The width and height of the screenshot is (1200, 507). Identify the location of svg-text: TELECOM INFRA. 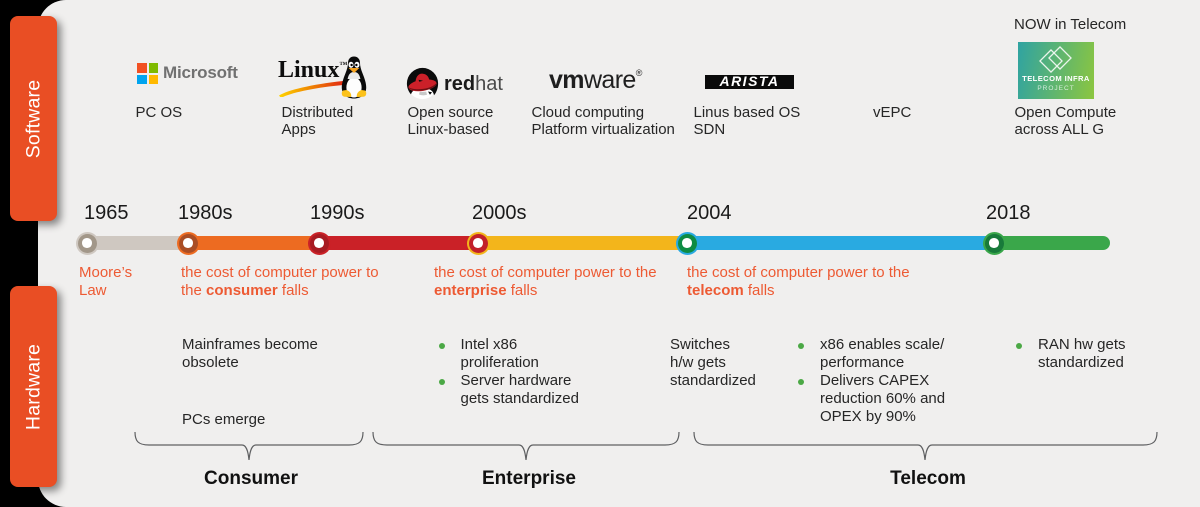
(1056, 78).